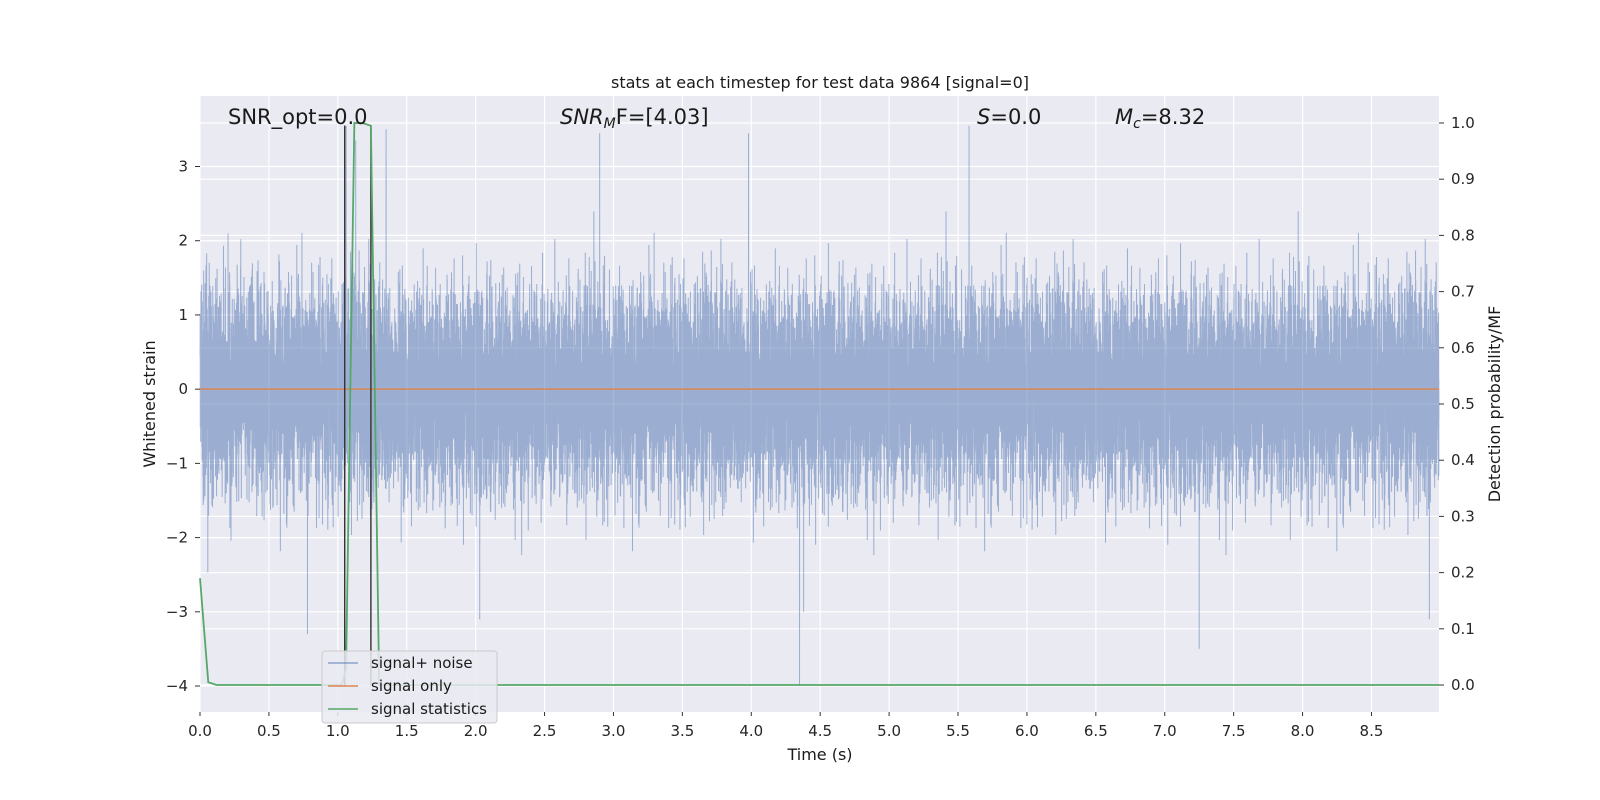 Image resolution: width=1600 pixels, height=800 pixels. What do you see at coordinates (889, 731) in the screenshot?
I see `x-tick-label-10: 5.0` at bounding box center [889, 731].